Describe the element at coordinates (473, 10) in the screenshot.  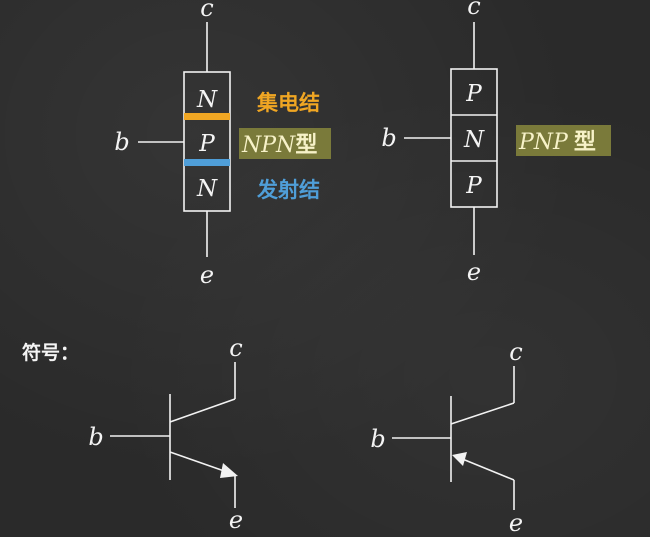
I see `pnp-terminal-c: c` at that location.